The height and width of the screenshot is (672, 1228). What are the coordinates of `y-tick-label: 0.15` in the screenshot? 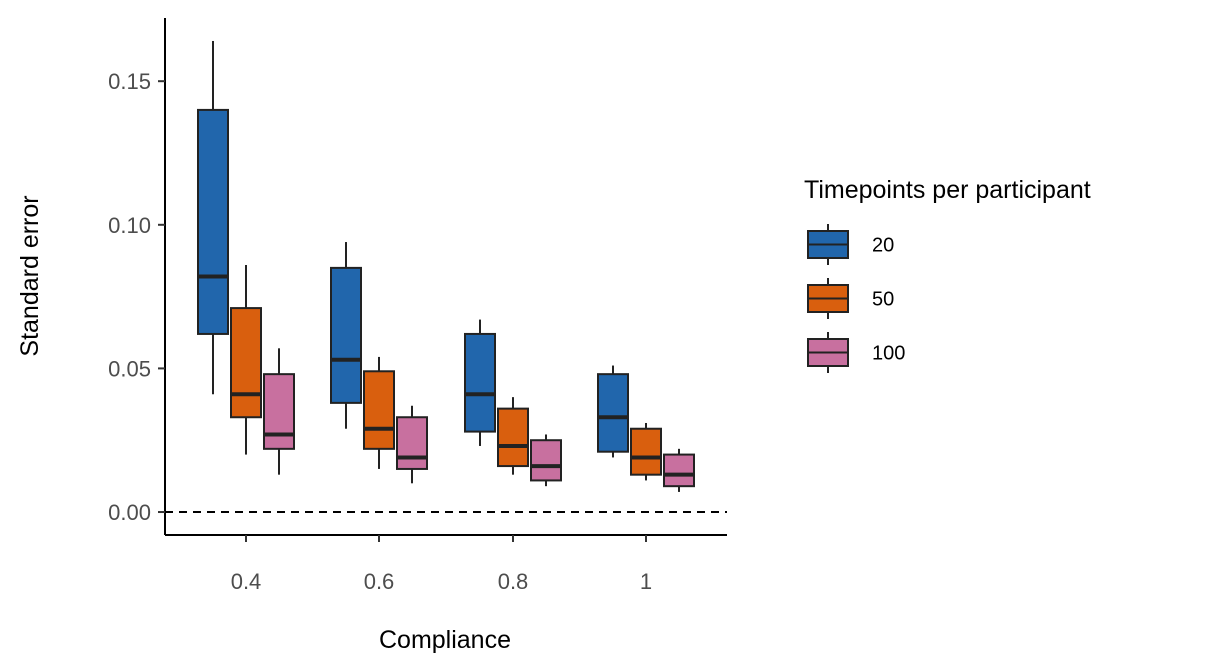 It's located at (129, 81).